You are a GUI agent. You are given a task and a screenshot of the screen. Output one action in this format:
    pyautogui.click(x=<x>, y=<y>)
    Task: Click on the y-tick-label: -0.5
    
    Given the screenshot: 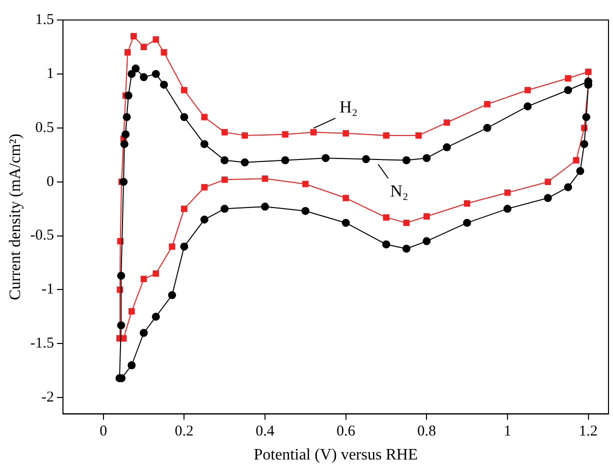 What is the action you would take?
    pyautogui.click(x=42, y=236)
    